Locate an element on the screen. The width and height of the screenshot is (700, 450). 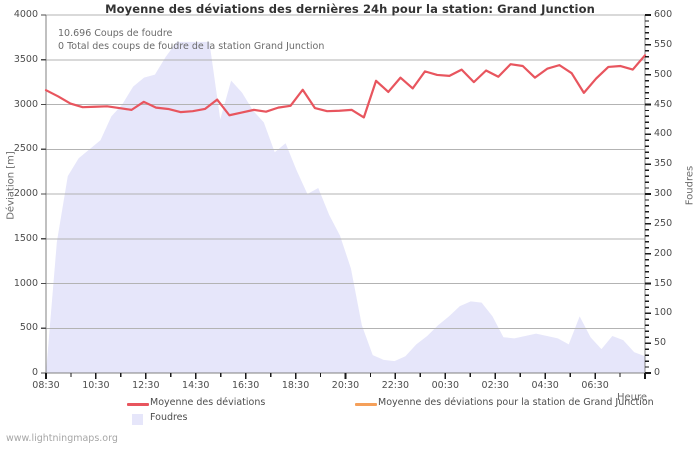
x-tick-label: 00:30 is located at coordinates (445, 385).